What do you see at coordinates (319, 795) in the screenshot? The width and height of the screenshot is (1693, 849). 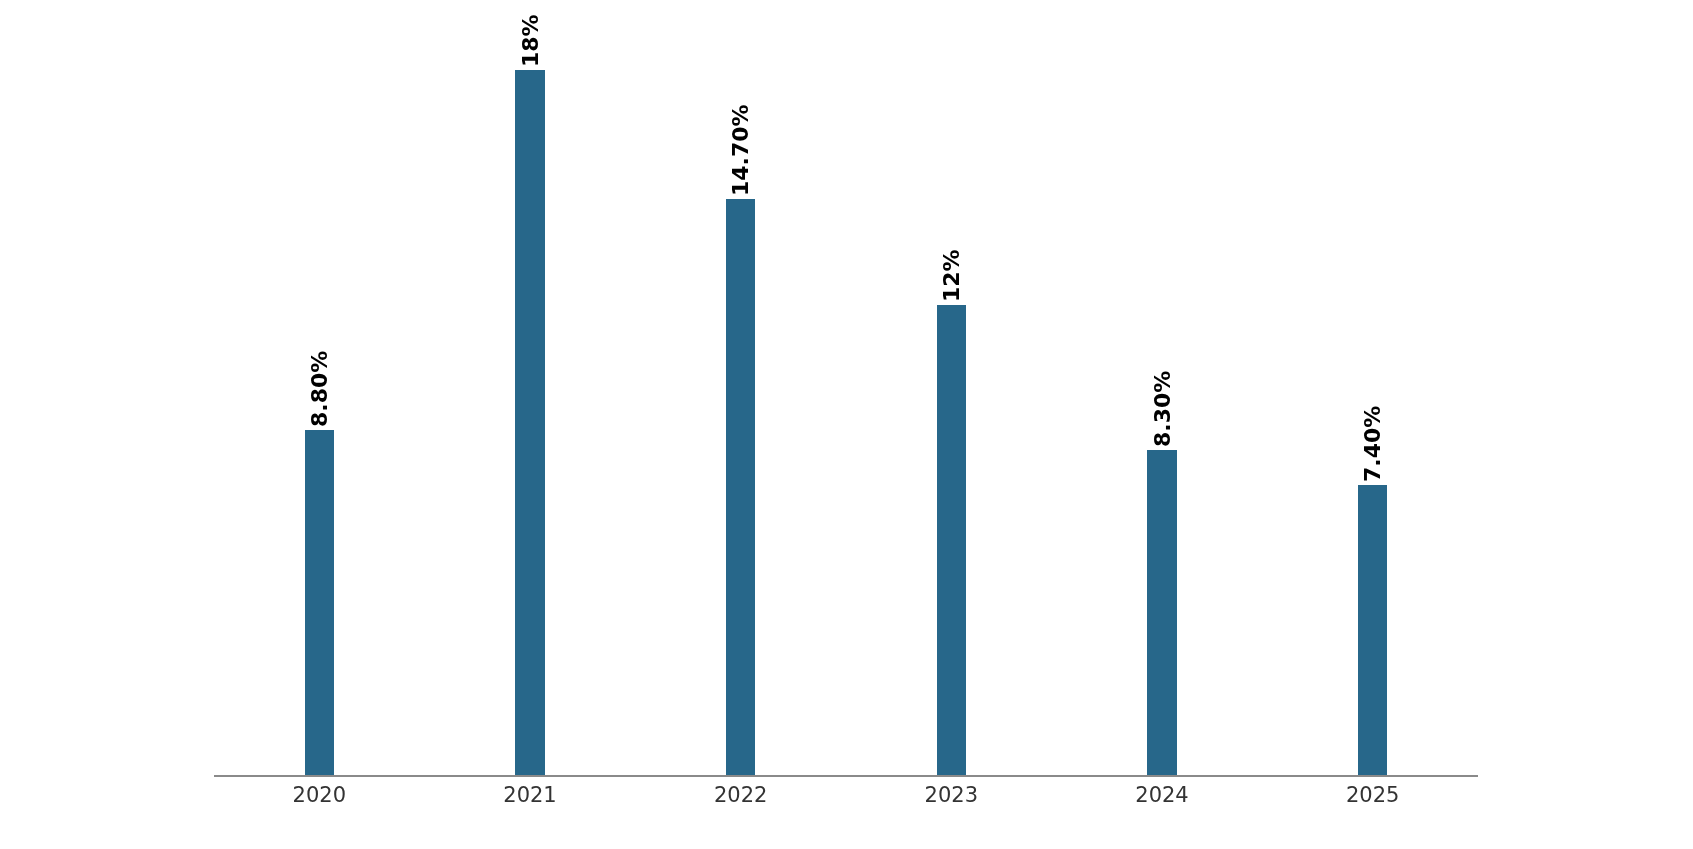 I see `x-tick-label: 2020` at bounding box center [319, 795].